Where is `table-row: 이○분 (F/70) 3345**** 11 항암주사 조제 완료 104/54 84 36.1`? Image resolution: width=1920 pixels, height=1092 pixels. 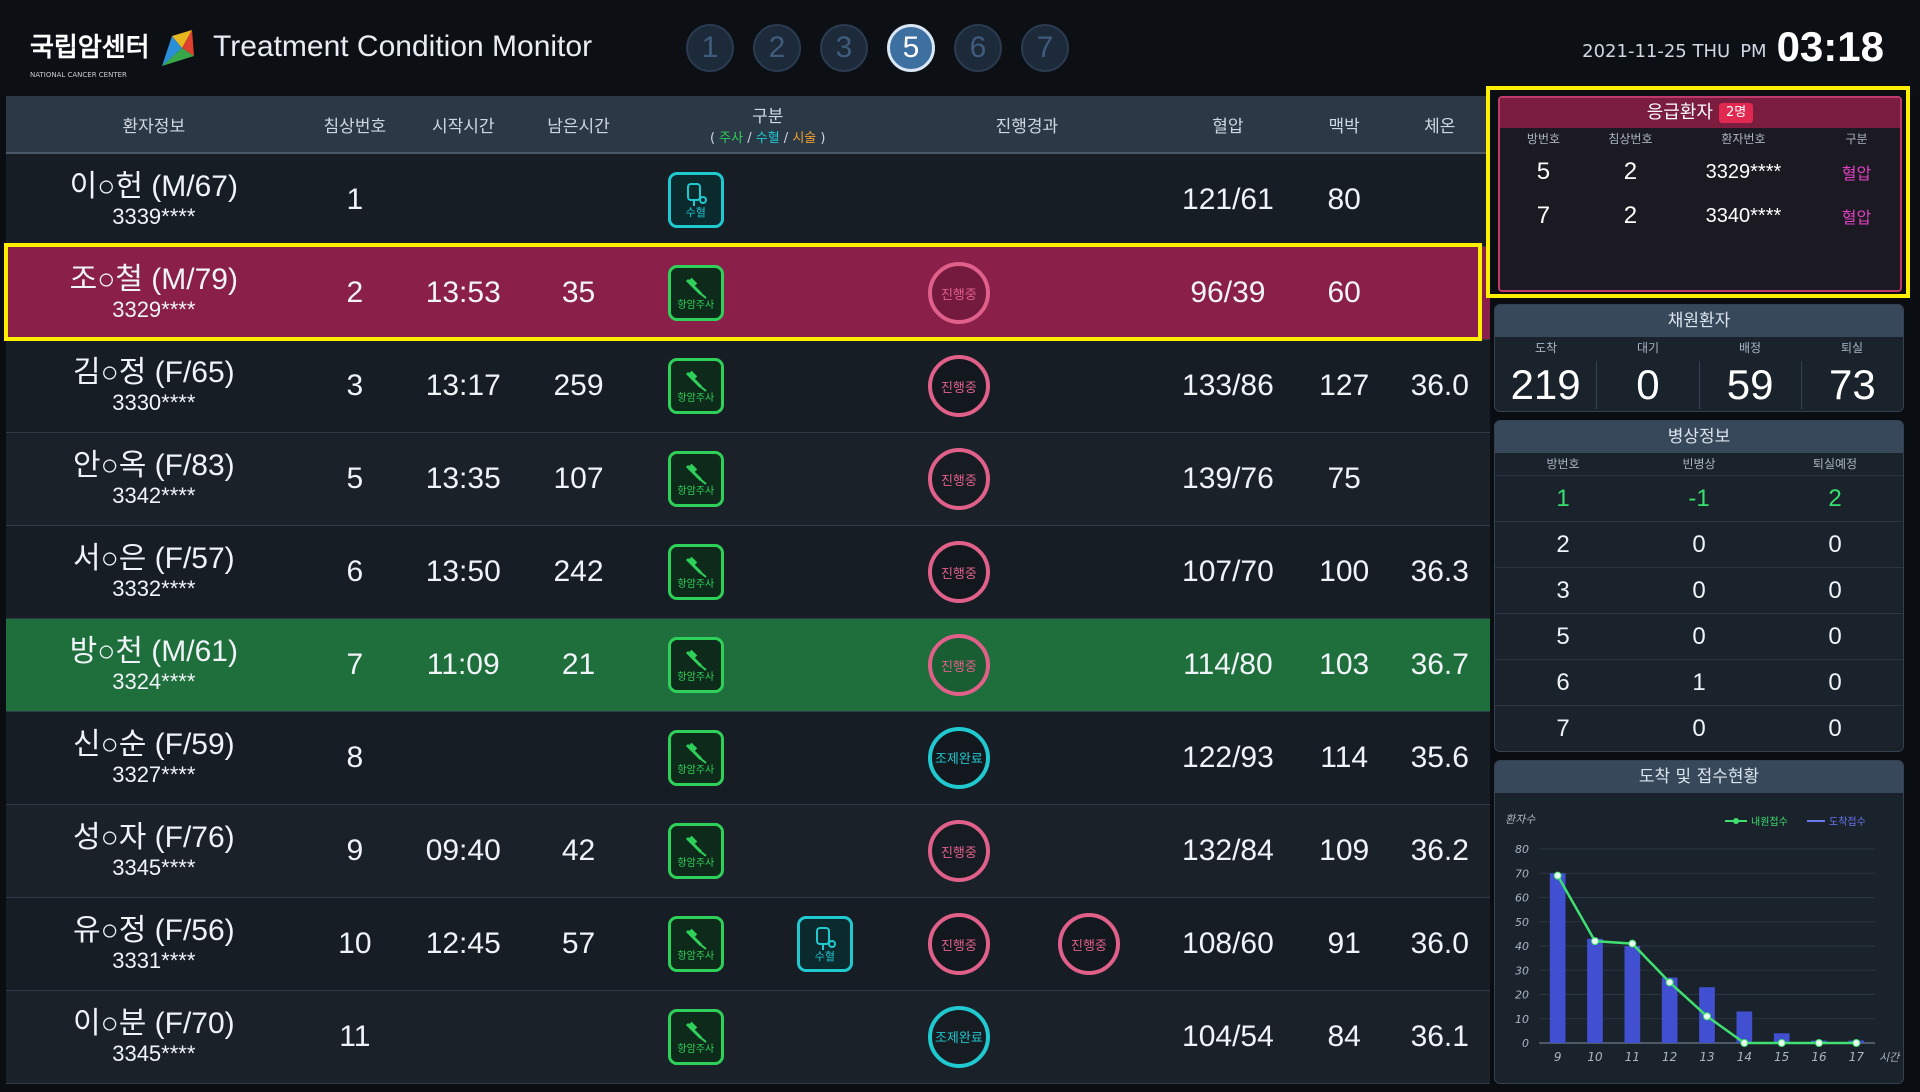 table-row: 이○분 (F/70) 3345**** 11 항암주사 조제 완료 104/54 84 36.1 is located at coordinates (748, 1037).